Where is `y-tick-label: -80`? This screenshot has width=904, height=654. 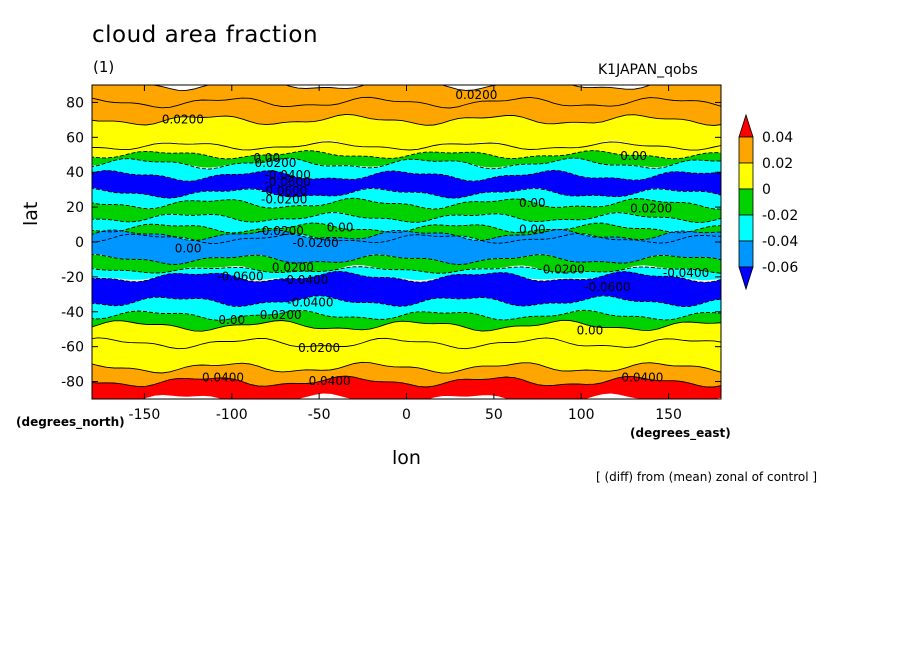 y-tick-label: -80 is located at coordinates (72, 383).